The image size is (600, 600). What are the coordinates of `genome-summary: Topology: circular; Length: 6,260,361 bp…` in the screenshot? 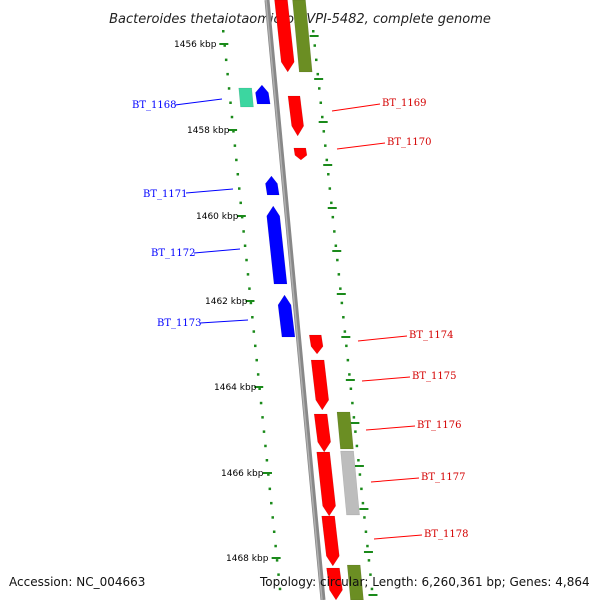 It's located at (425, 582).